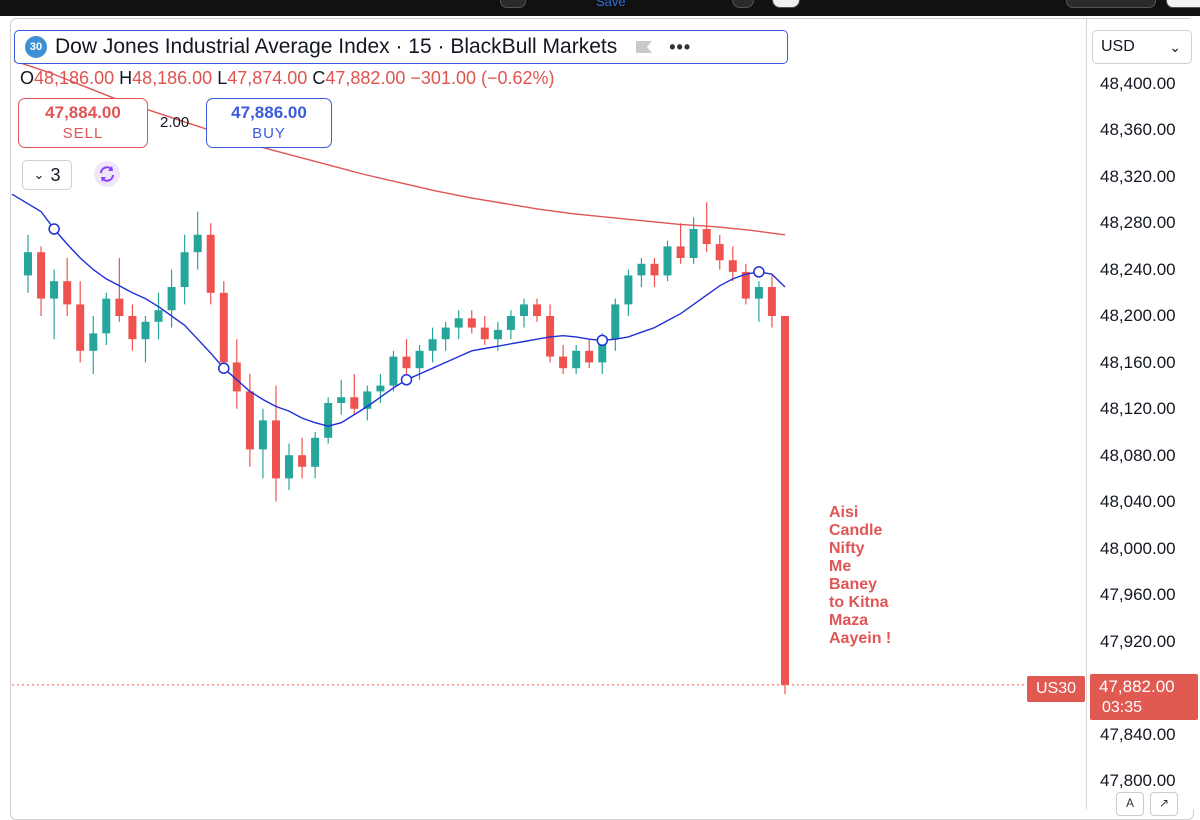  What do you see at coordinates (856, 530) in the screenshot?
I see `annotation-line: Candle` at bounding box center [856, 530].